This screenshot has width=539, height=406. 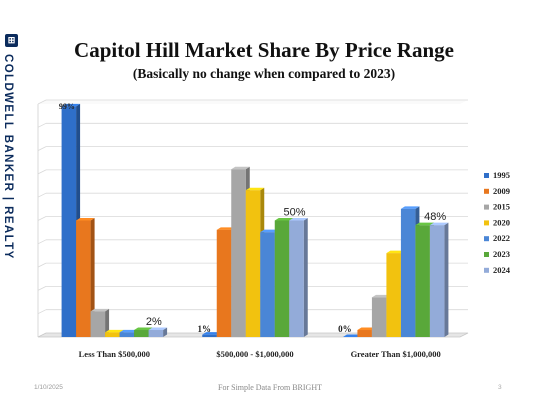 What do you see at coordinates (253, 102) in the screenshot?
I see `plot-top-edge` at bounding box center [253, 102].